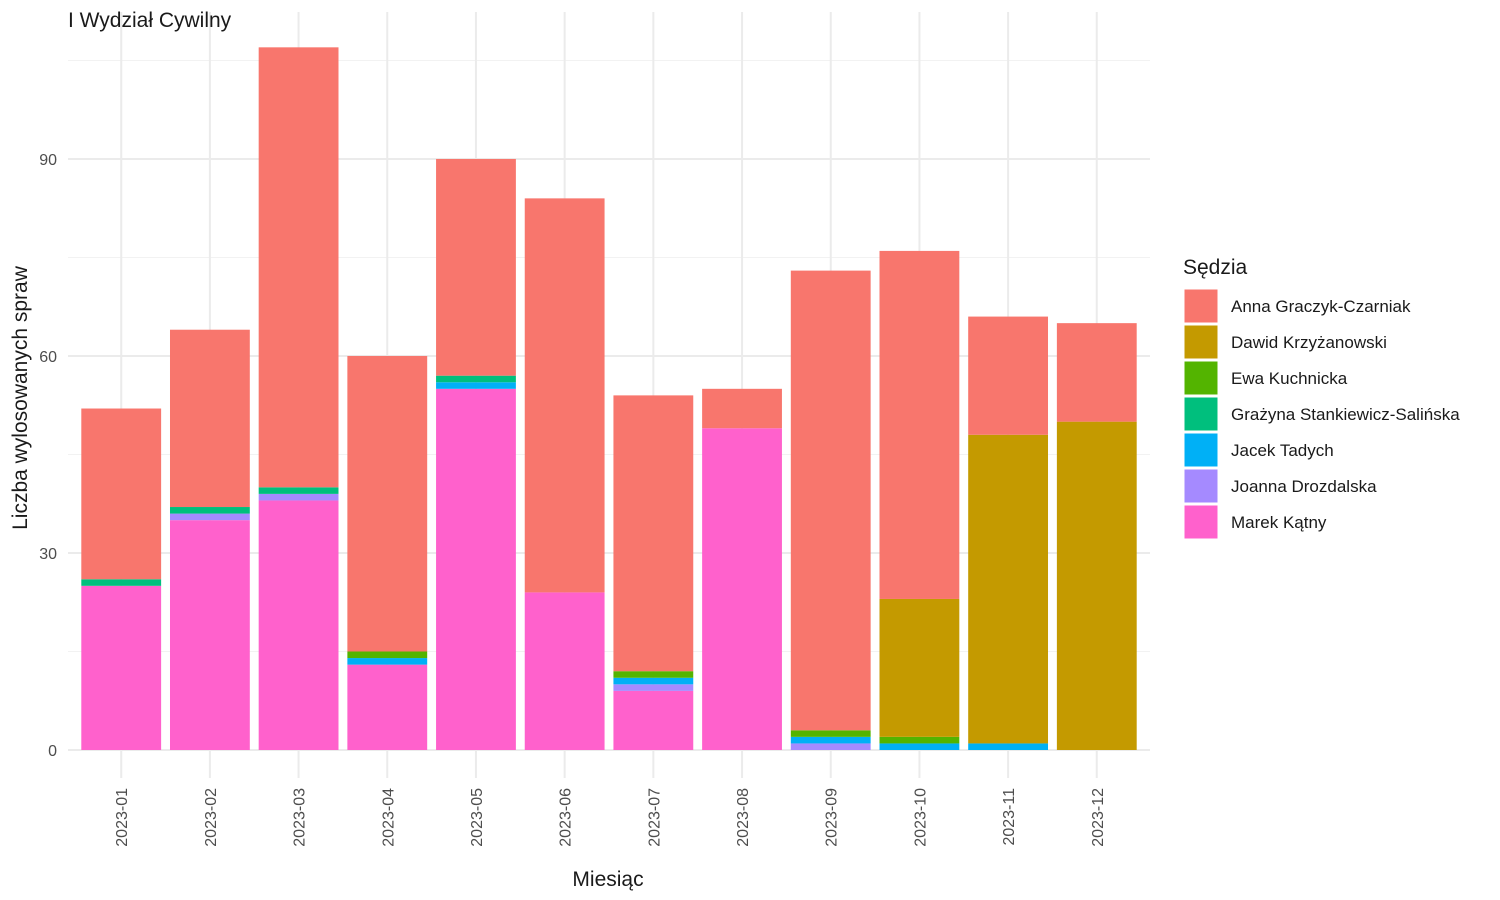  I want to click on legend-title: Sędzia, so click(1215, 267).